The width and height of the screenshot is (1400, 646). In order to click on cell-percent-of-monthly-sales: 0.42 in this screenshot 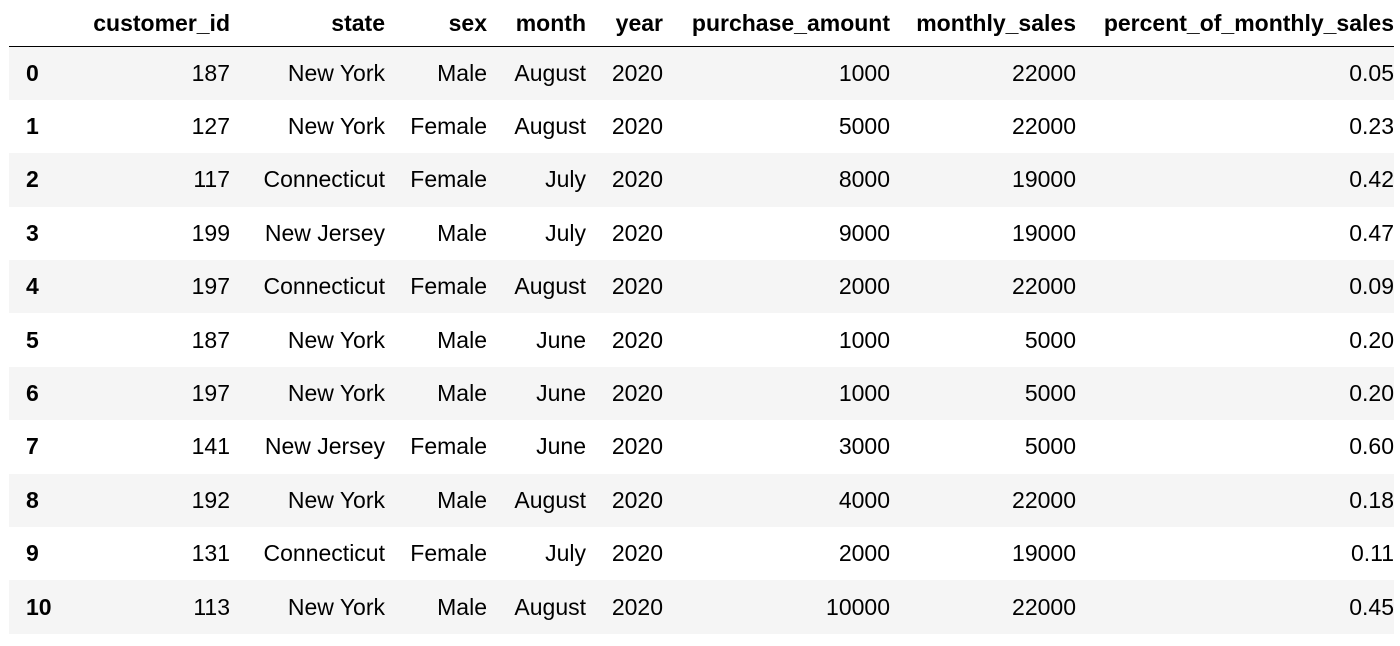, I will do `click(1371, 179)`.